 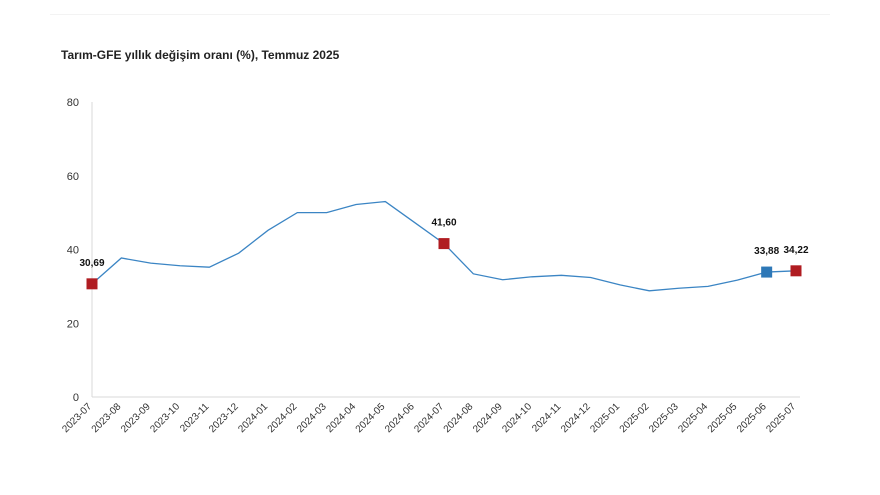 I want to click on x-tick-label: 2023-07, so click(x=77, y=418).